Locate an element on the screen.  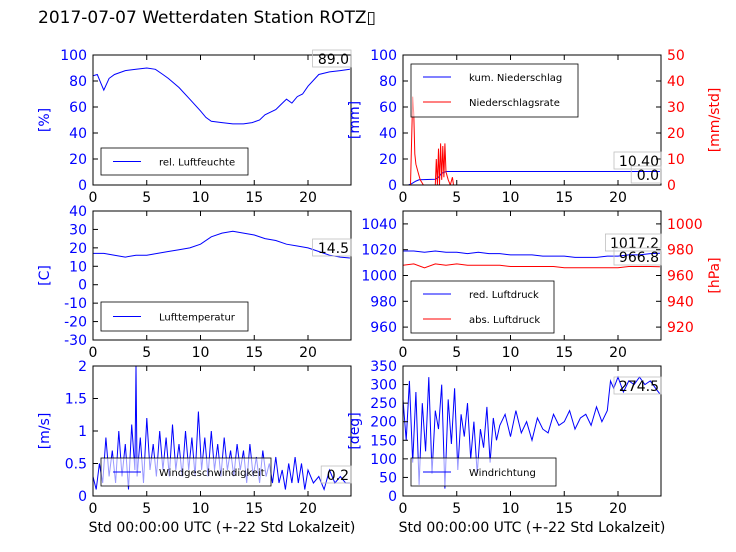
pressure-series-1-line is located at coordinates (531, 254).